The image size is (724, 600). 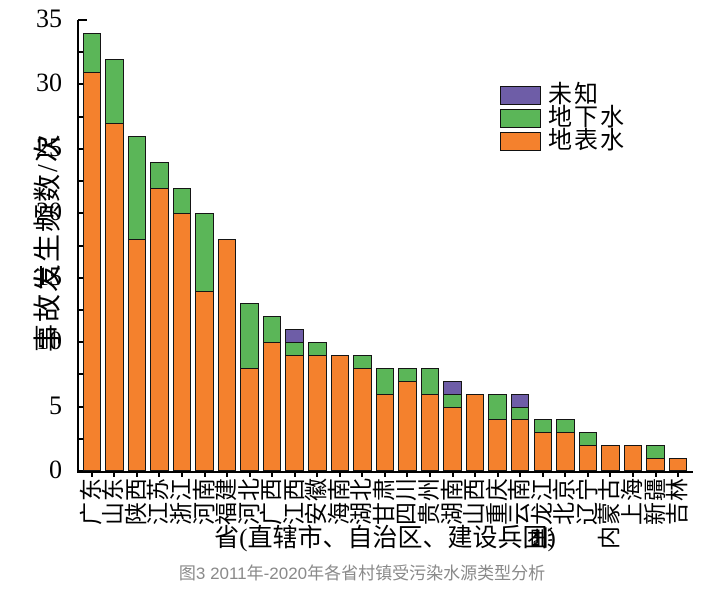 What do you see at coordinates (55, 469) in the screenshot?
I see `y-tick-label: 0` at bounding box center [55, 469].